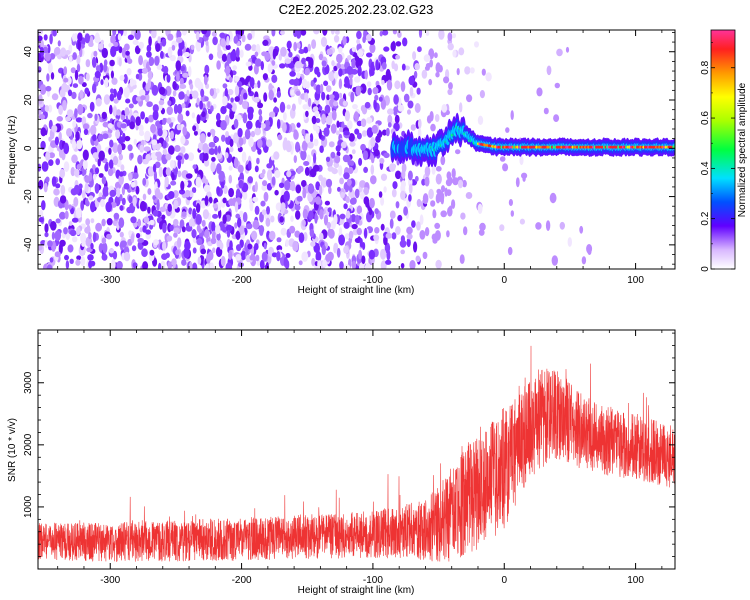 This screenshot has width=750, height=600. What do you see at coordinates (242, 580) in the screenshot?
I see `x-tick-label: -200` at bounding box center [242, 580].